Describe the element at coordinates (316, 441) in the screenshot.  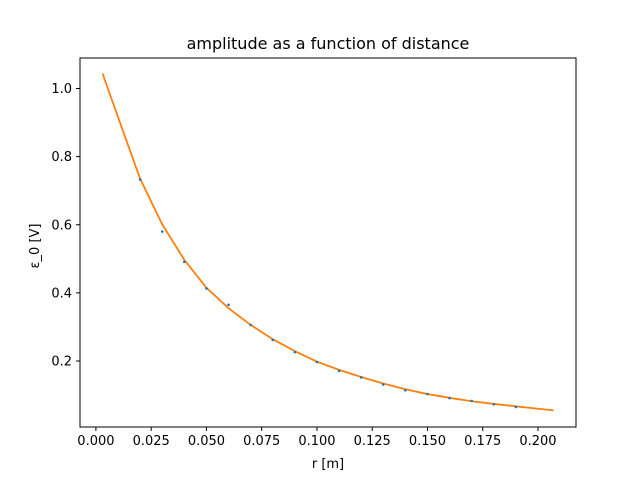
I see `x-tick-label: 0.100` at that location.